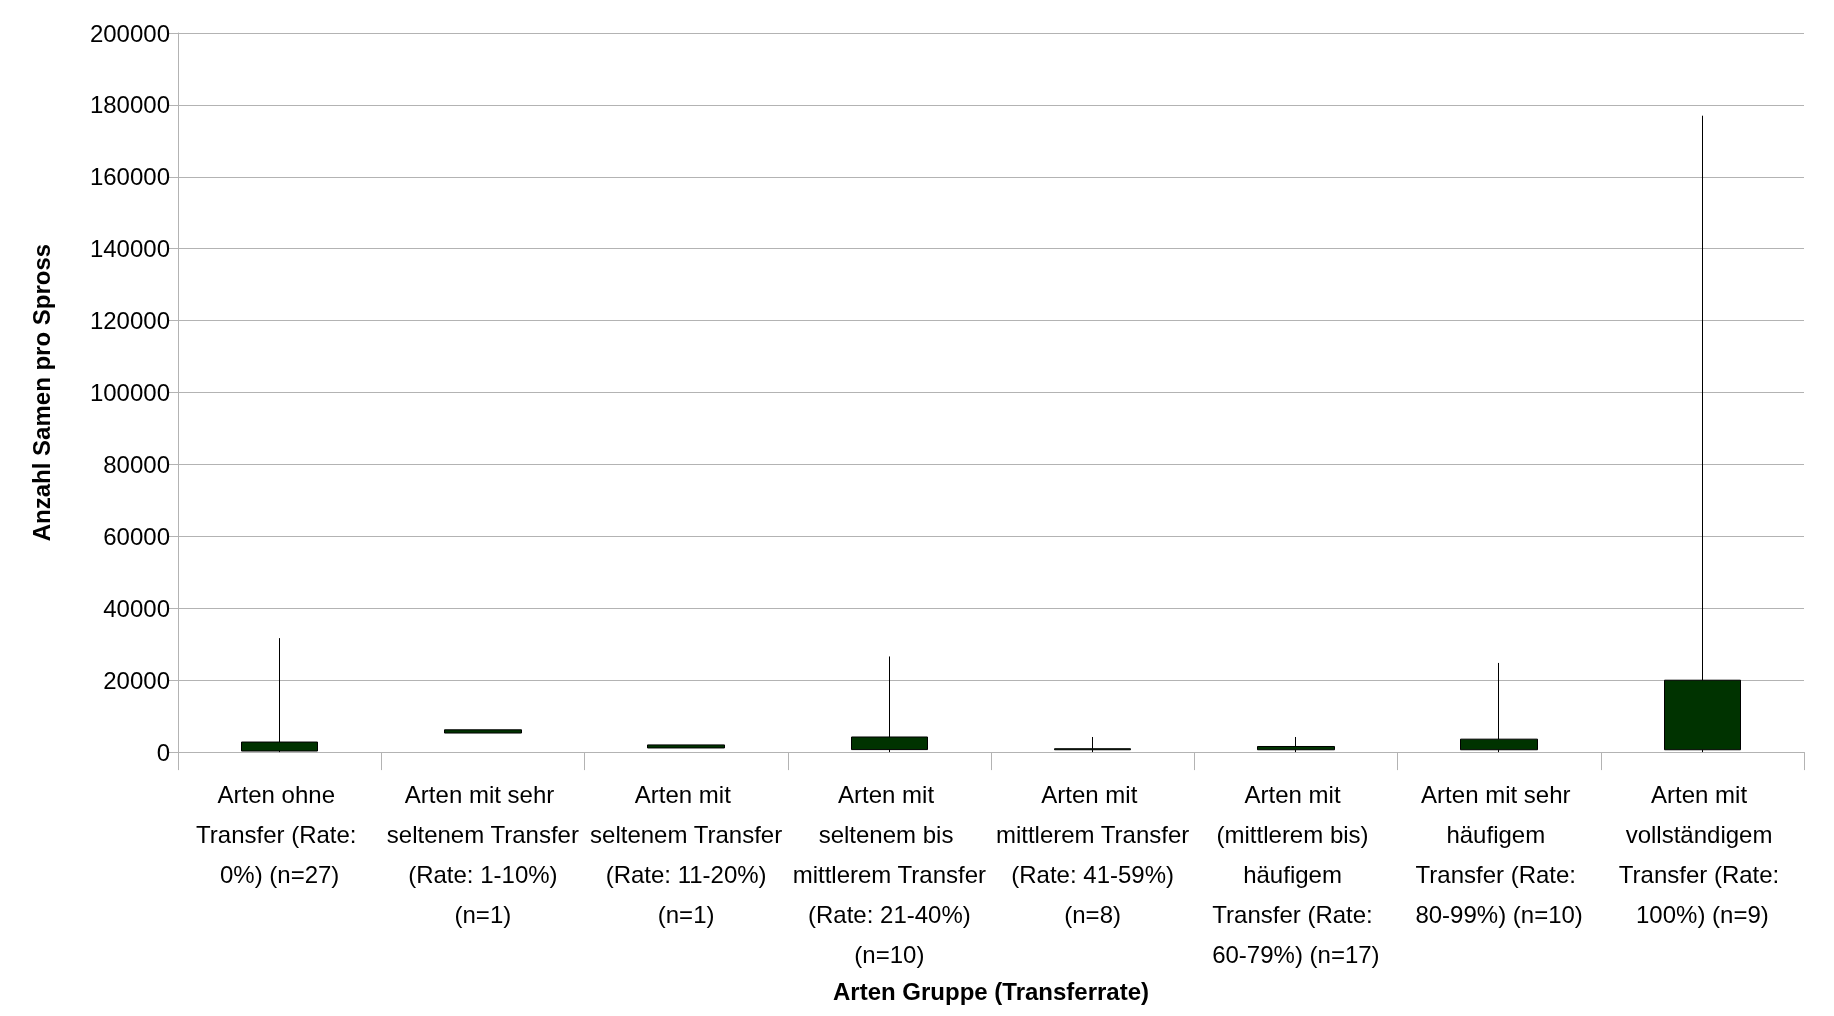  I want to click on y-tick-label: 0, so click(163, 752).